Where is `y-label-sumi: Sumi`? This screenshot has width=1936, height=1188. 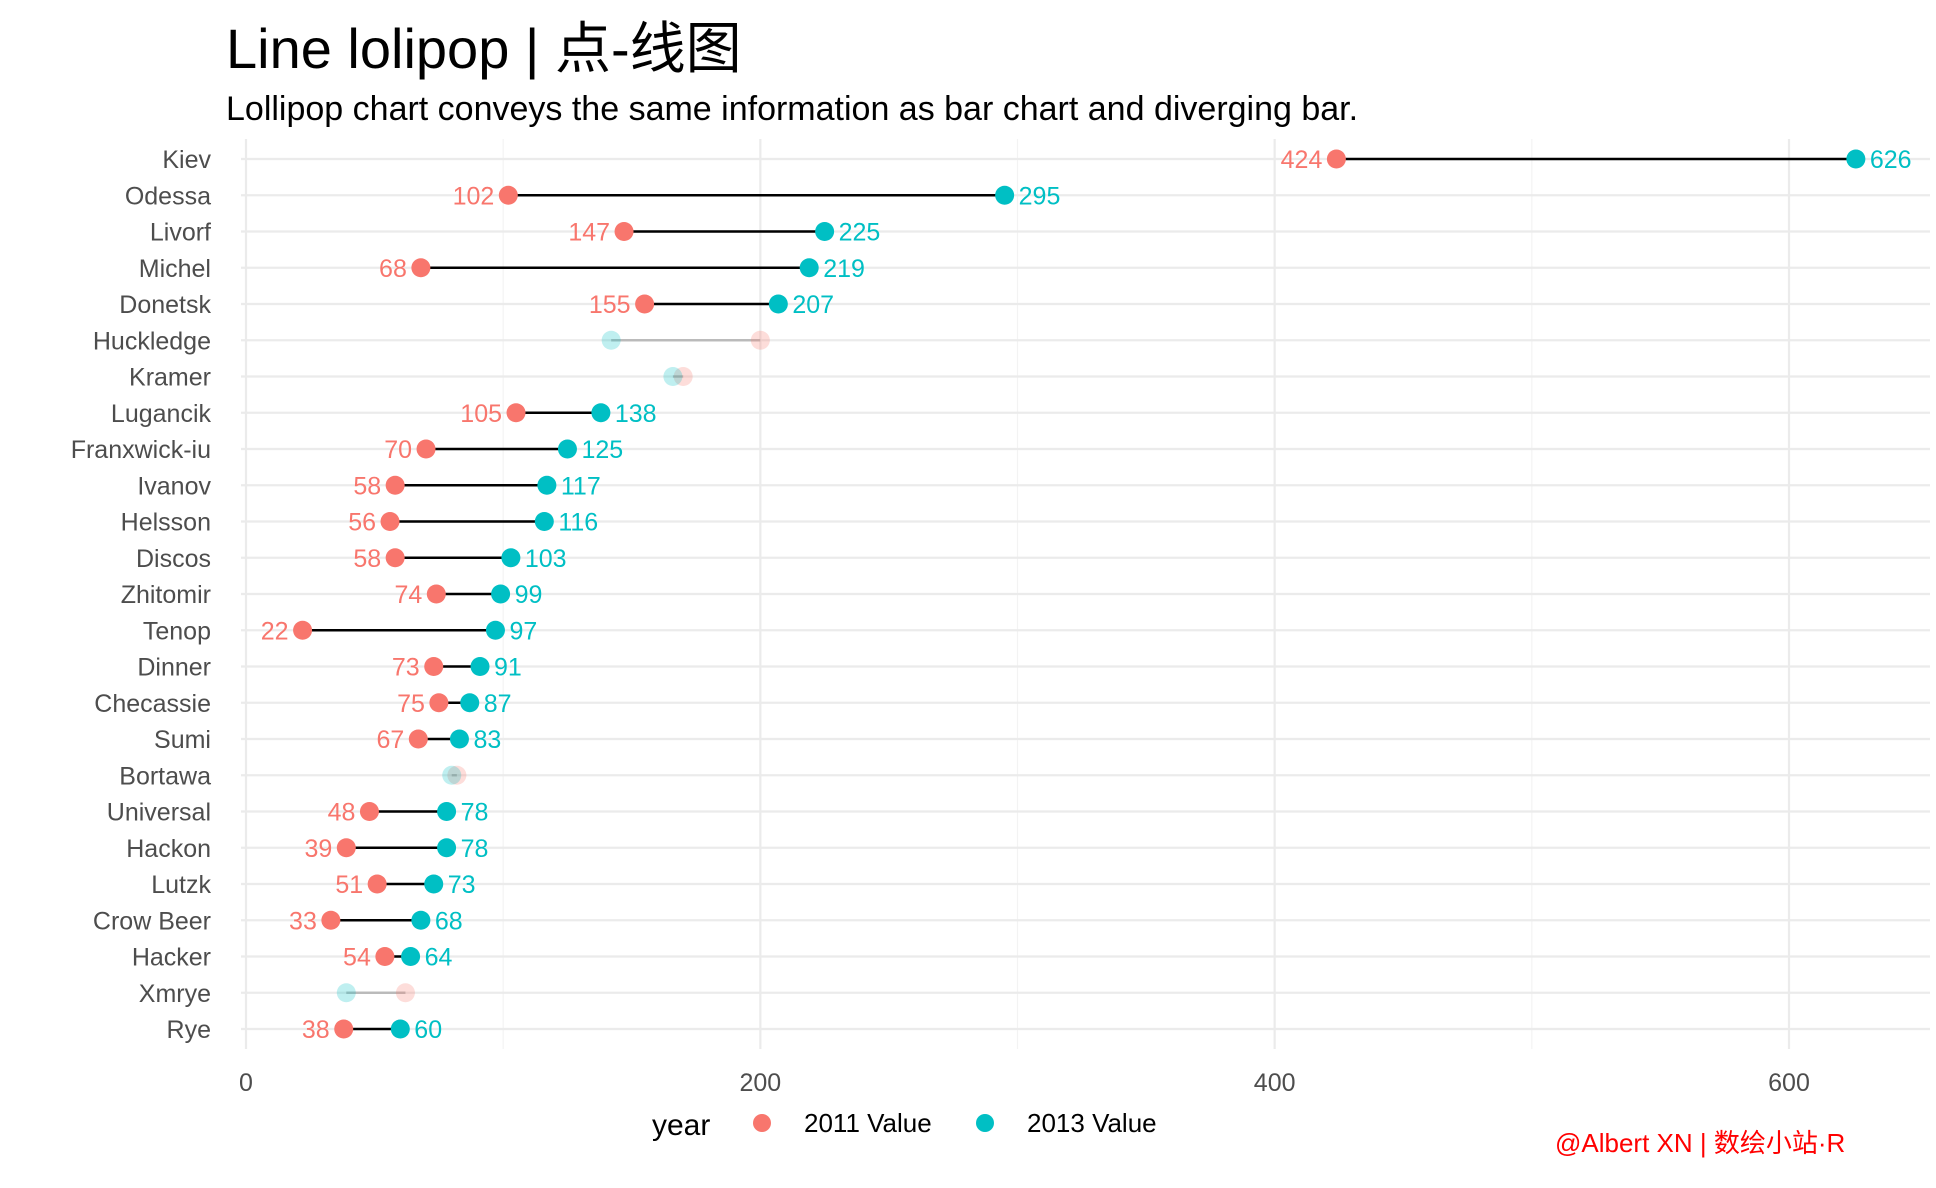 y-label-sumi: Sumi is located at coordinates (182, 740).